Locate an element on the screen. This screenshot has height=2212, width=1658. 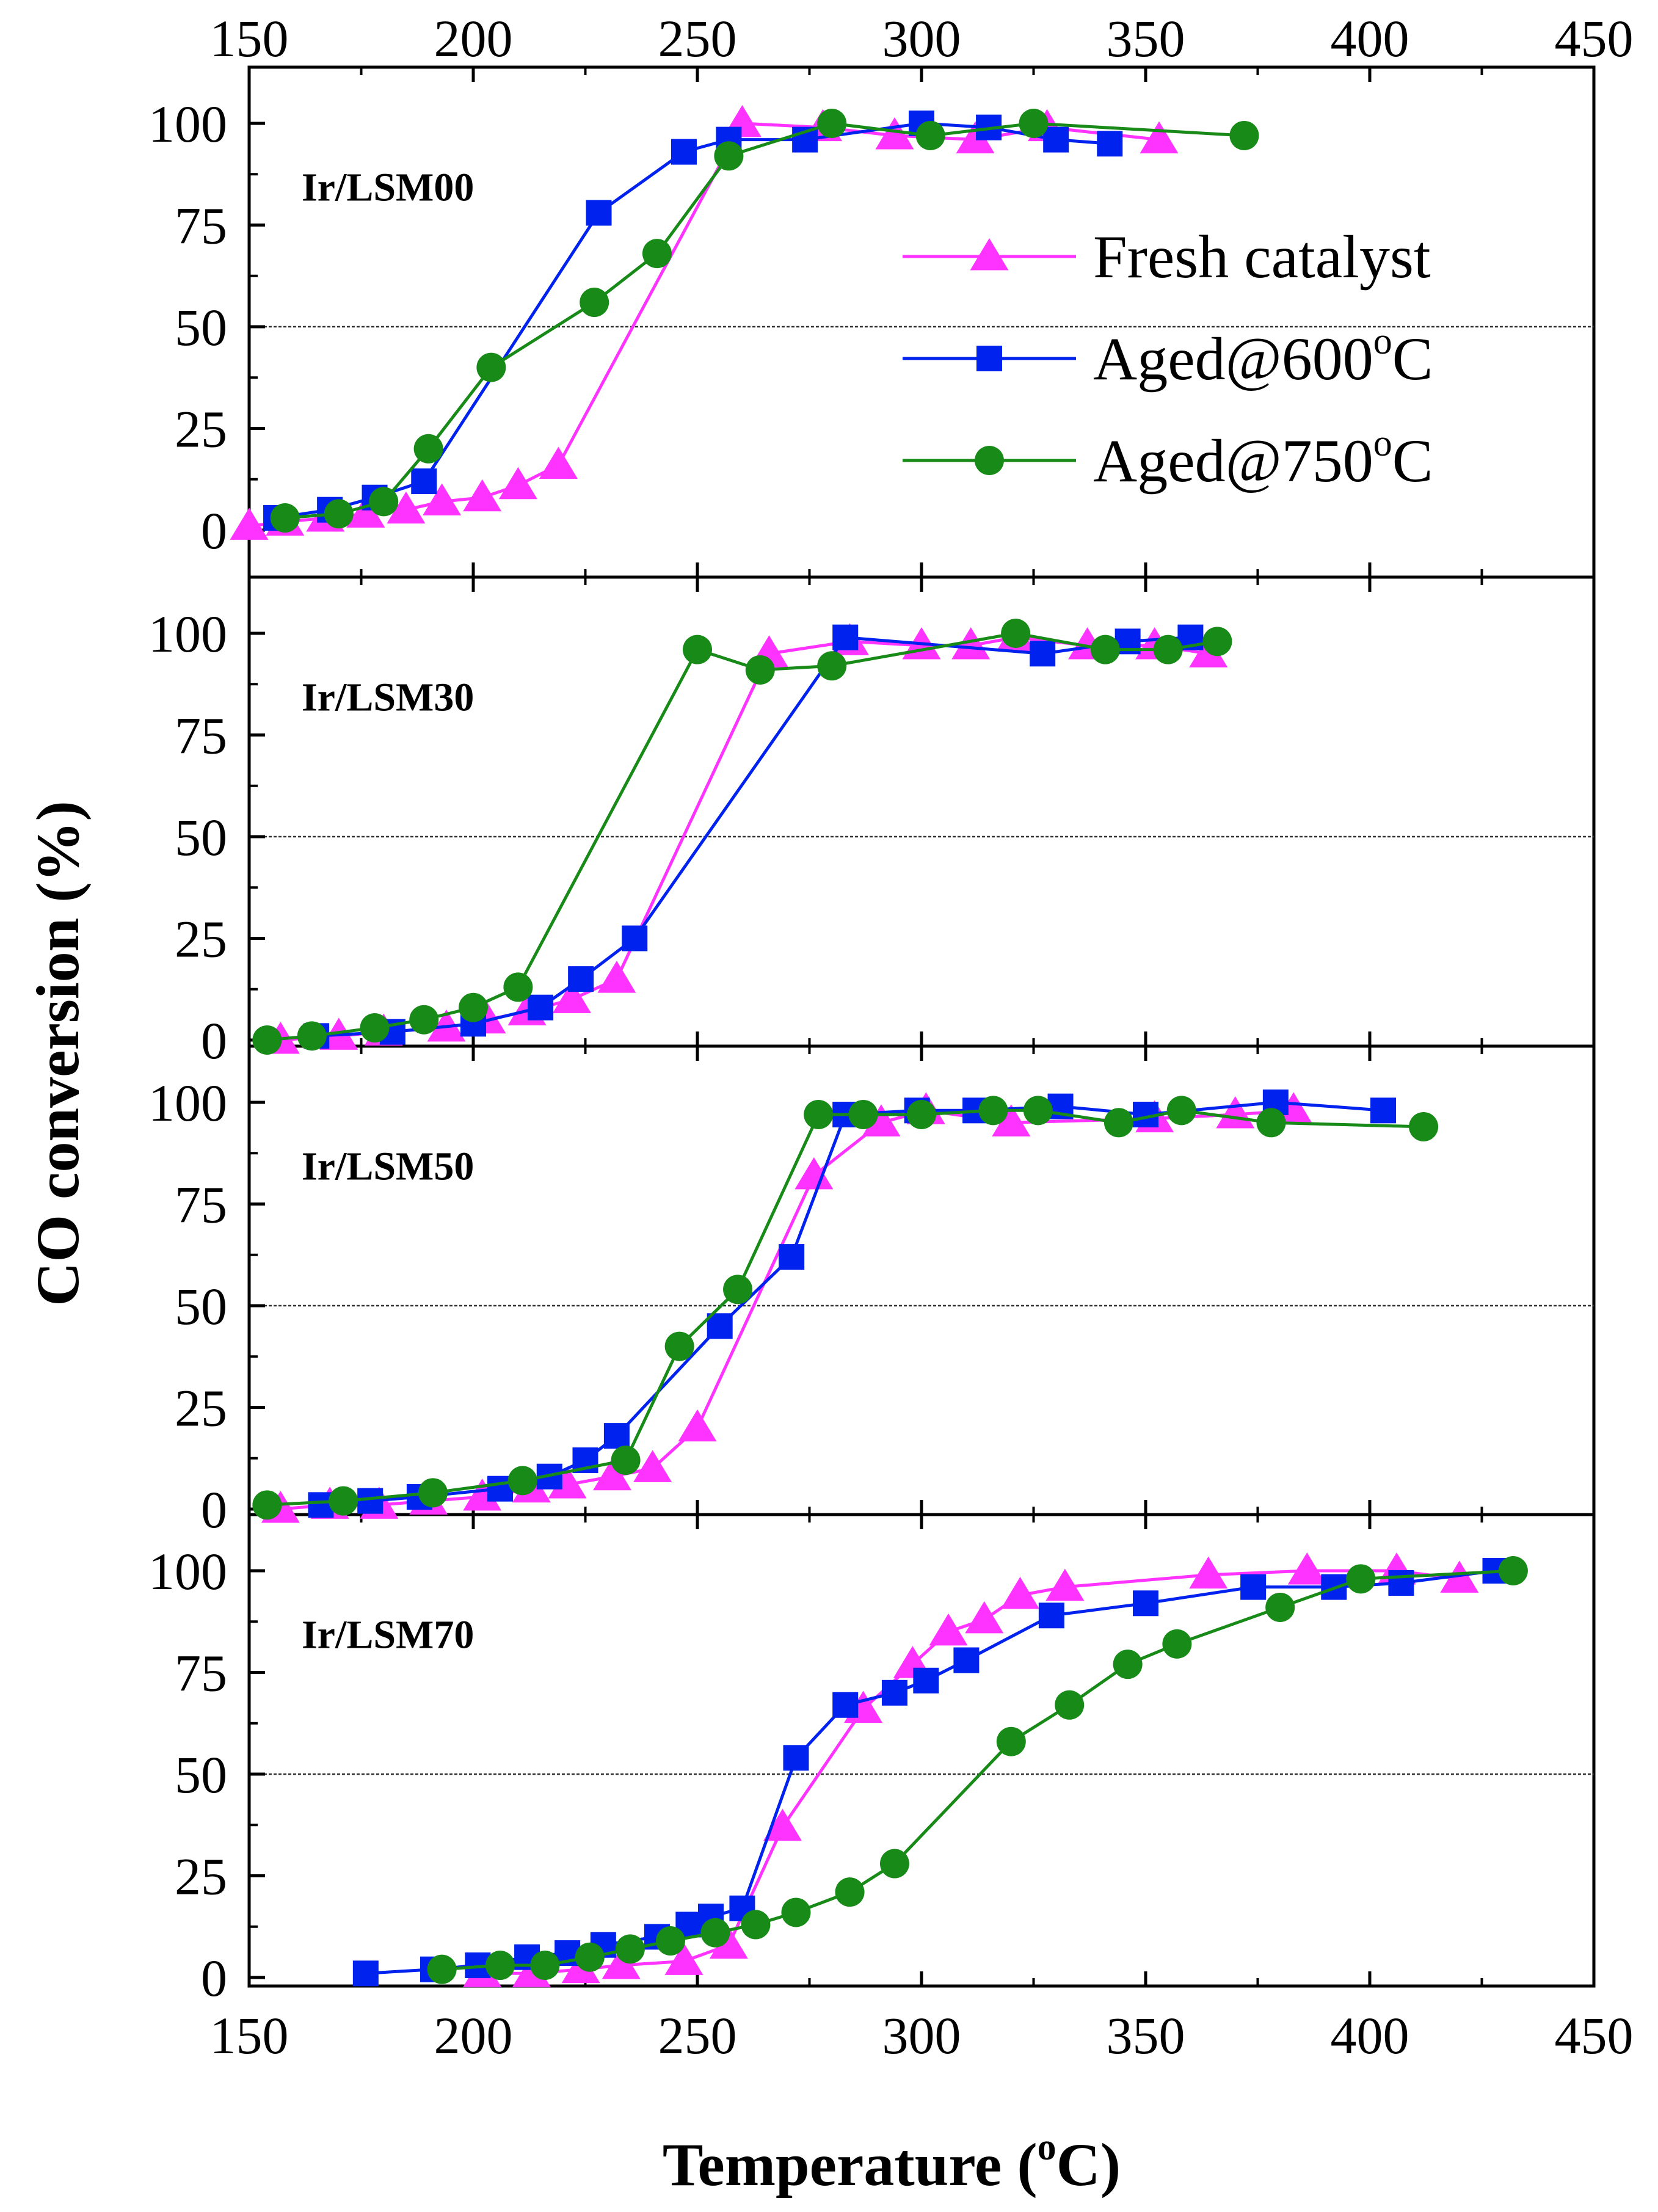
x-tick-label-bottom: 150 is located at coordinates (249, 2035).